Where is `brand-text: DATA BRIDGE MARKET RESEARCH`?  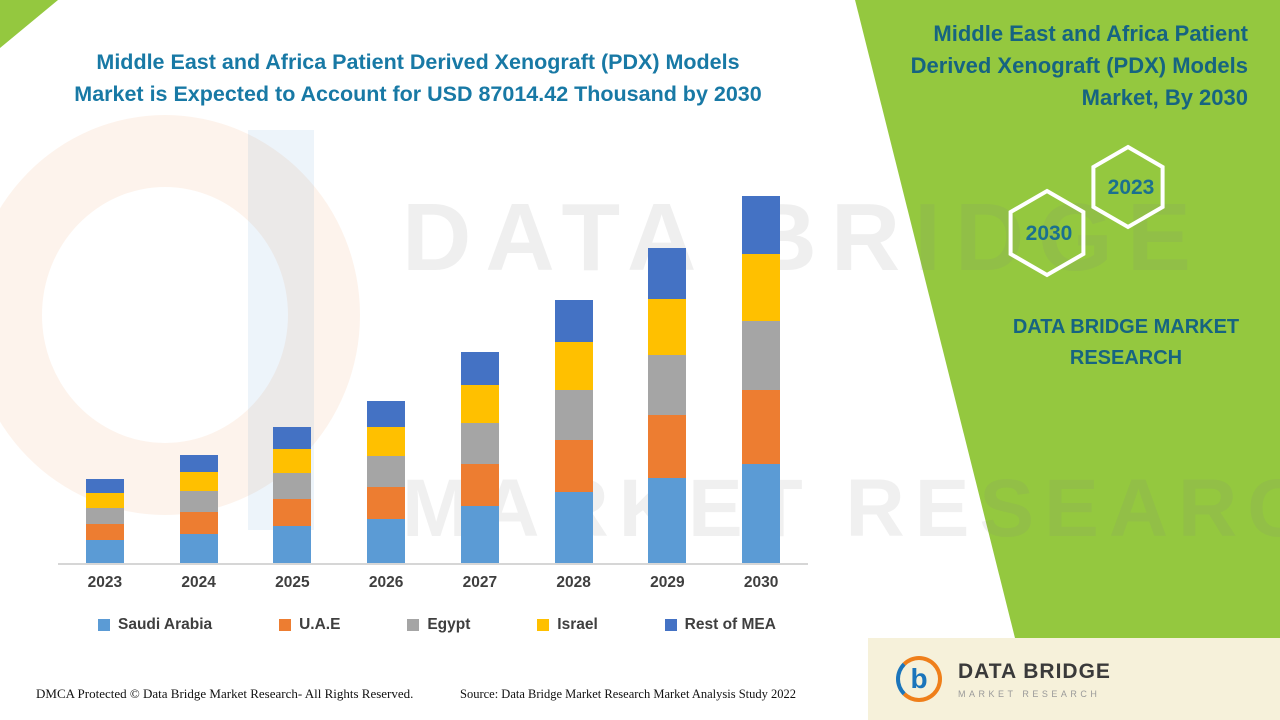 brand-text: DATA BRIDGE MARKET RESEARCH is located at coordinates (1126, 342).